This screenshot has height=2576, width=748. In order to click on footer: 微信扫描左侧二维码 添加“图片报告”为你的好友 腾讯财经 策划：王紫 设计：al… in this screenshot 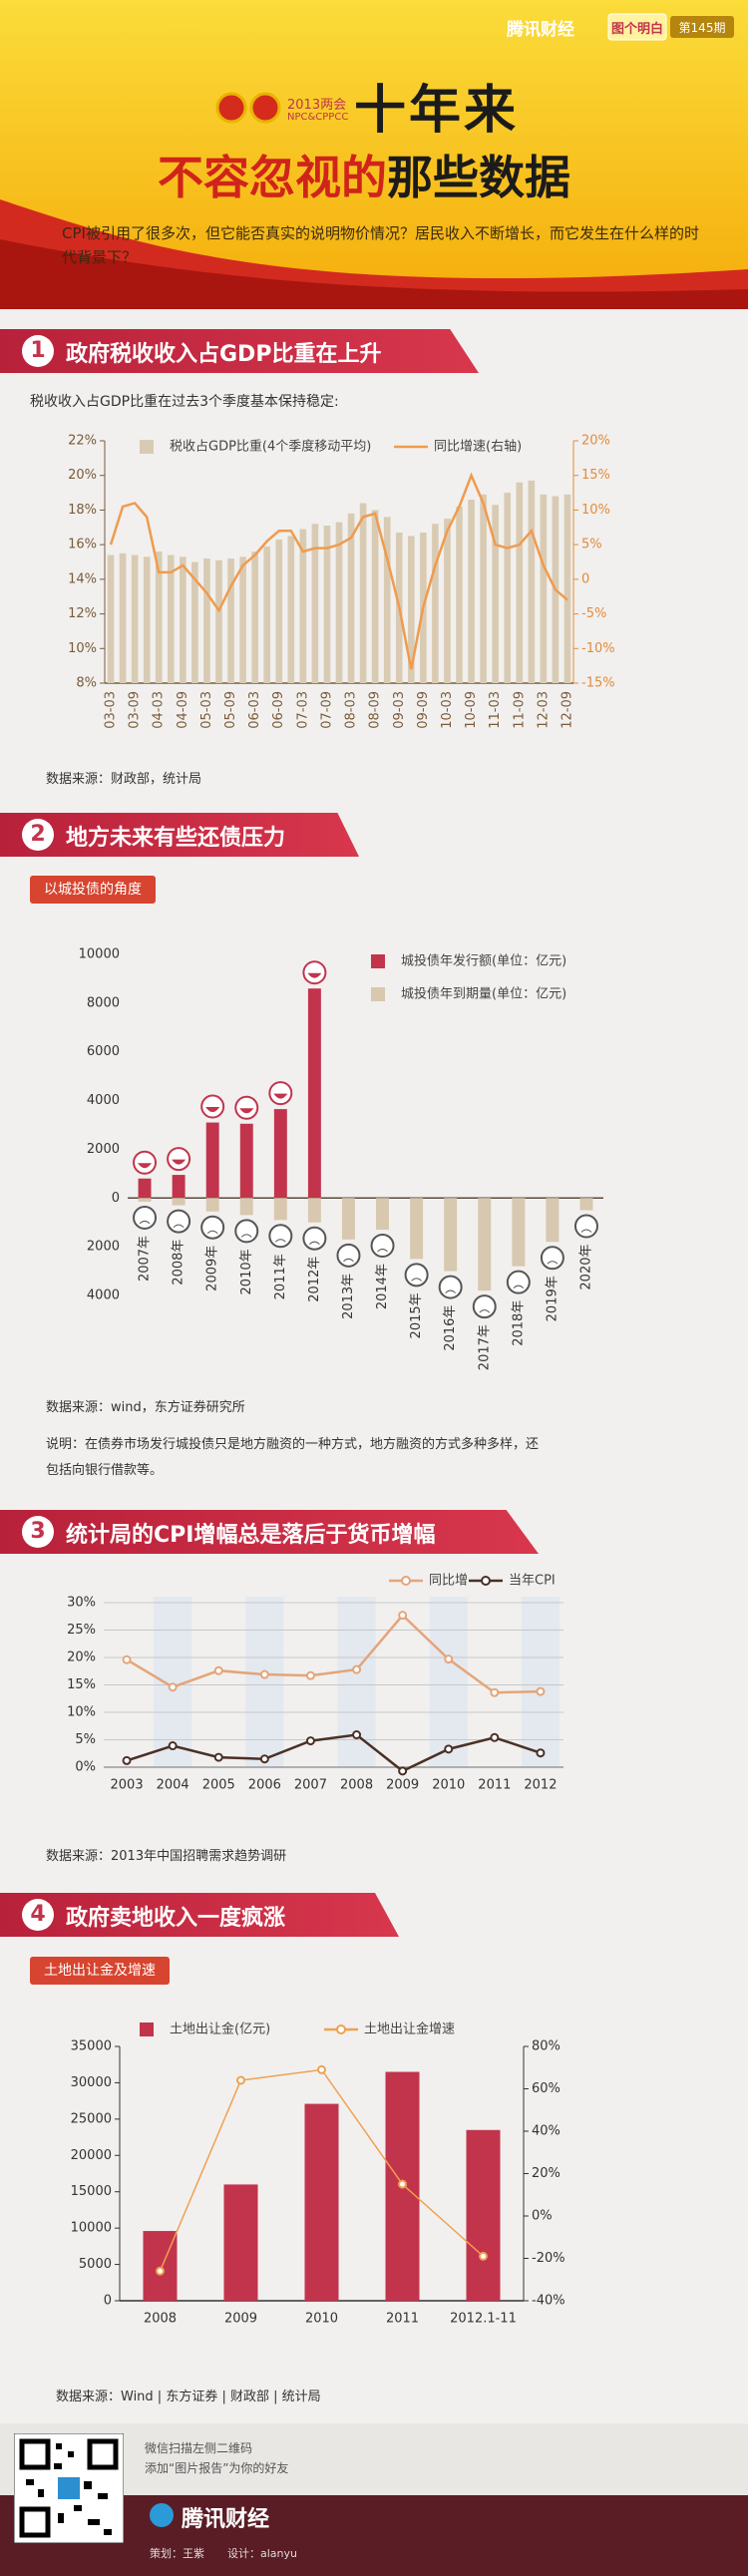, I will do `click(374, 2499)`.